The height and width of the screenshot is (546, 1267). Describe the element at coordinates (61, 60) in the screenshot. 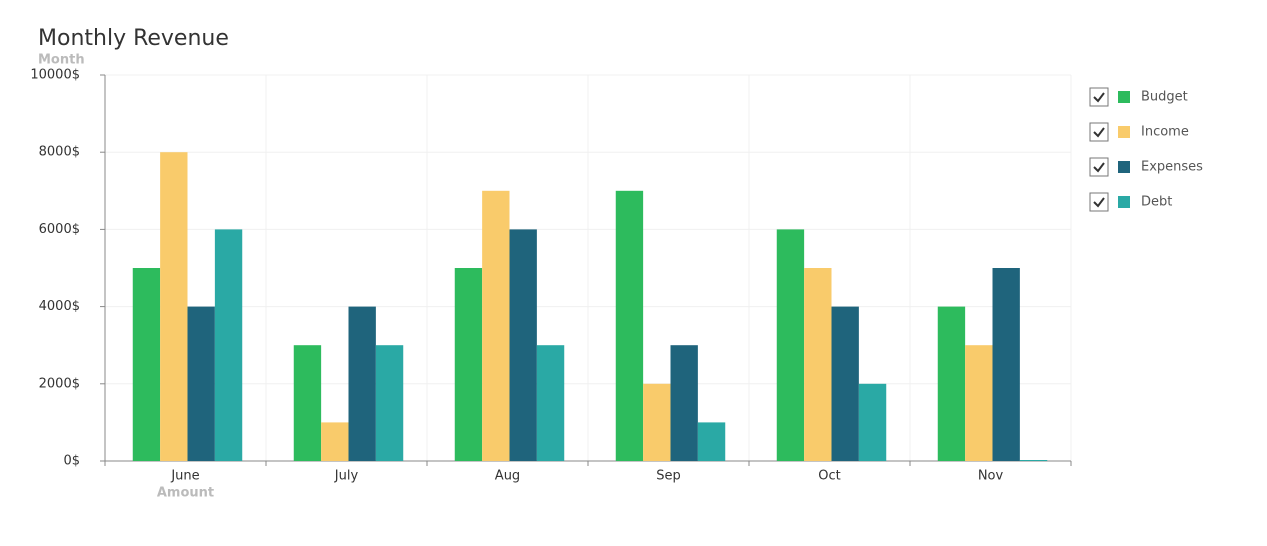

I see `y-axis-title: Month` at that location.